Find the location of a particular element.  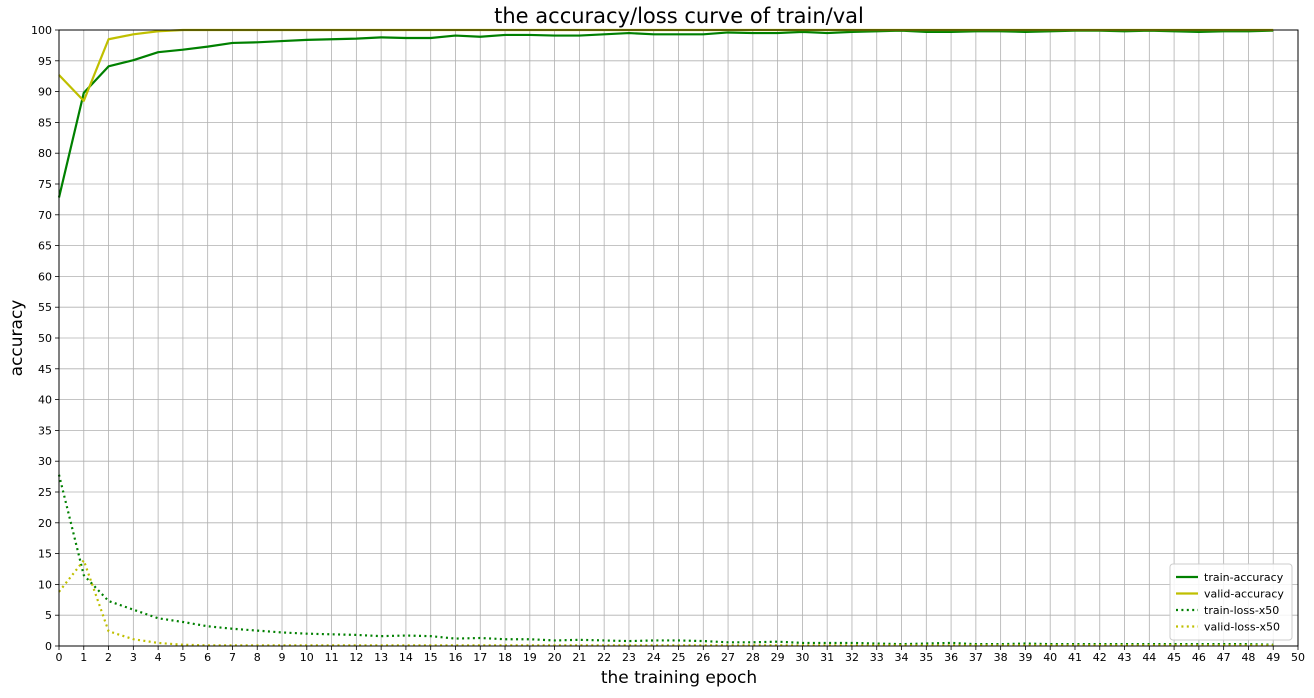

x-tick-label: 1 is located at coordinates (83, 657).